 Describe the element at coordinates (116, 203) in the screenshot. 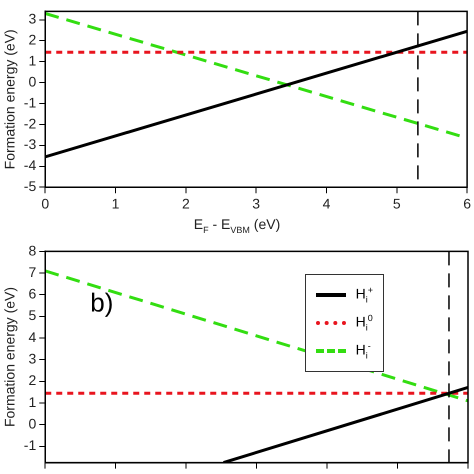

I see `x-tick-label: 1` at that location.